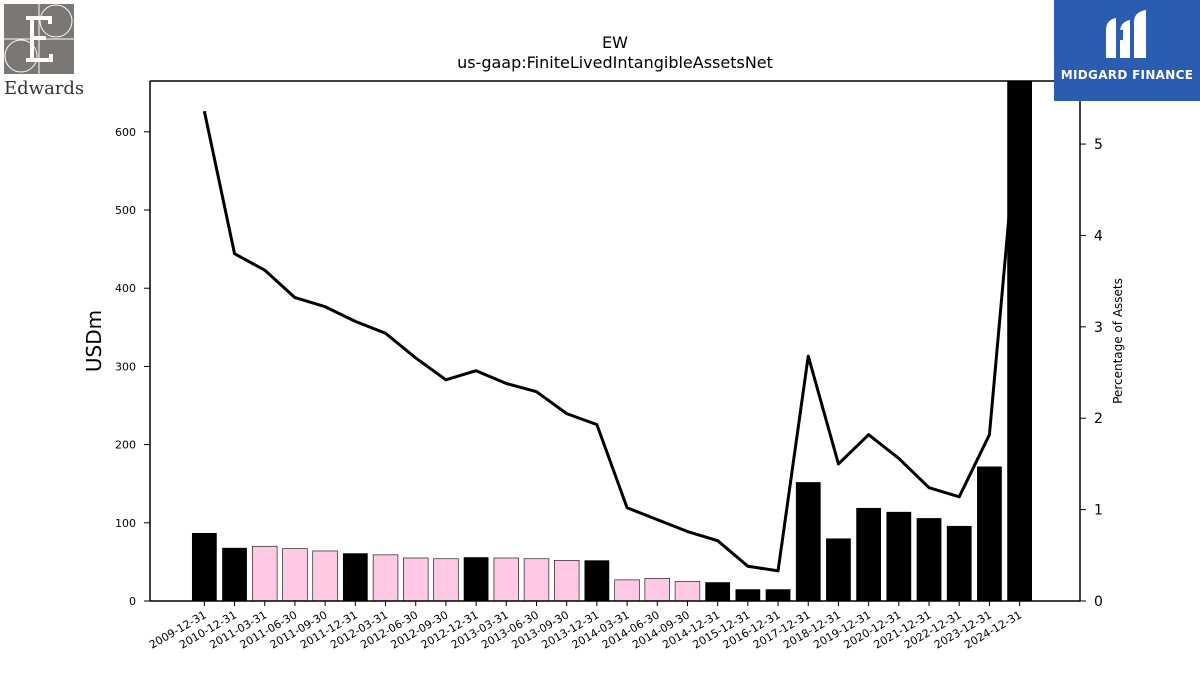 This screenshot has height=675, width=1200. Describe the element at coordinates (615, 62) in the screenshot. I see `chart-subtitle: us-gaap:FiniteLivedIntangibleAssetsNet` at that location.